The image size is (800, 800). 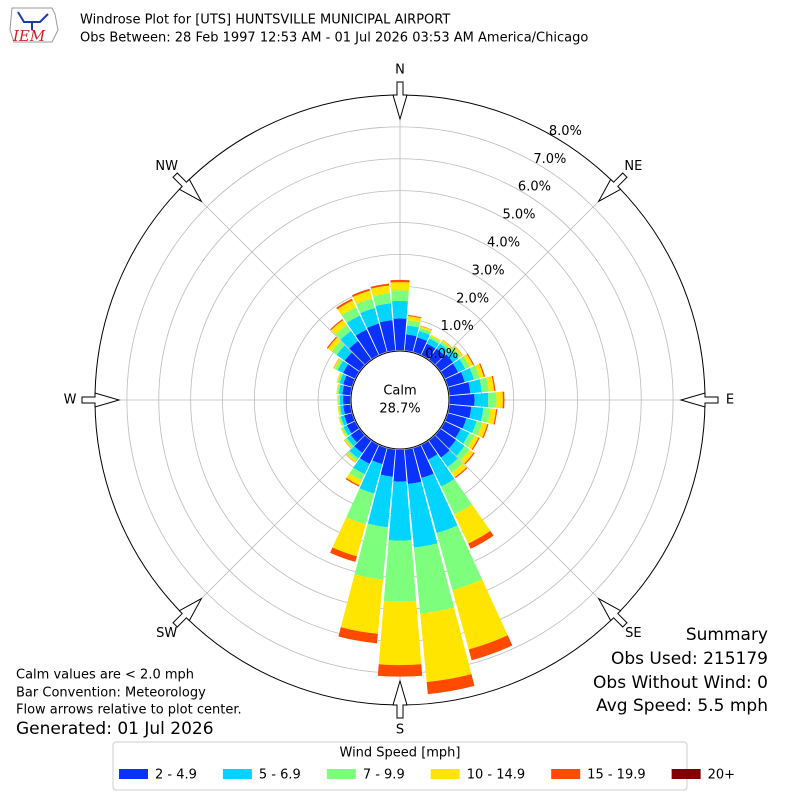 What do you see at coordinates (472, 298) in the screenshot?
I see `r-tick-label: 2.0%` at bounding box center [472, 298].